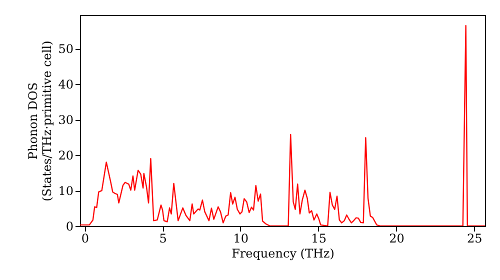 This screenshot has height=280, width=500. Describe the element at coordinates (241, 239) in the screenshot. I see `x-tick-label: 10` at that location.